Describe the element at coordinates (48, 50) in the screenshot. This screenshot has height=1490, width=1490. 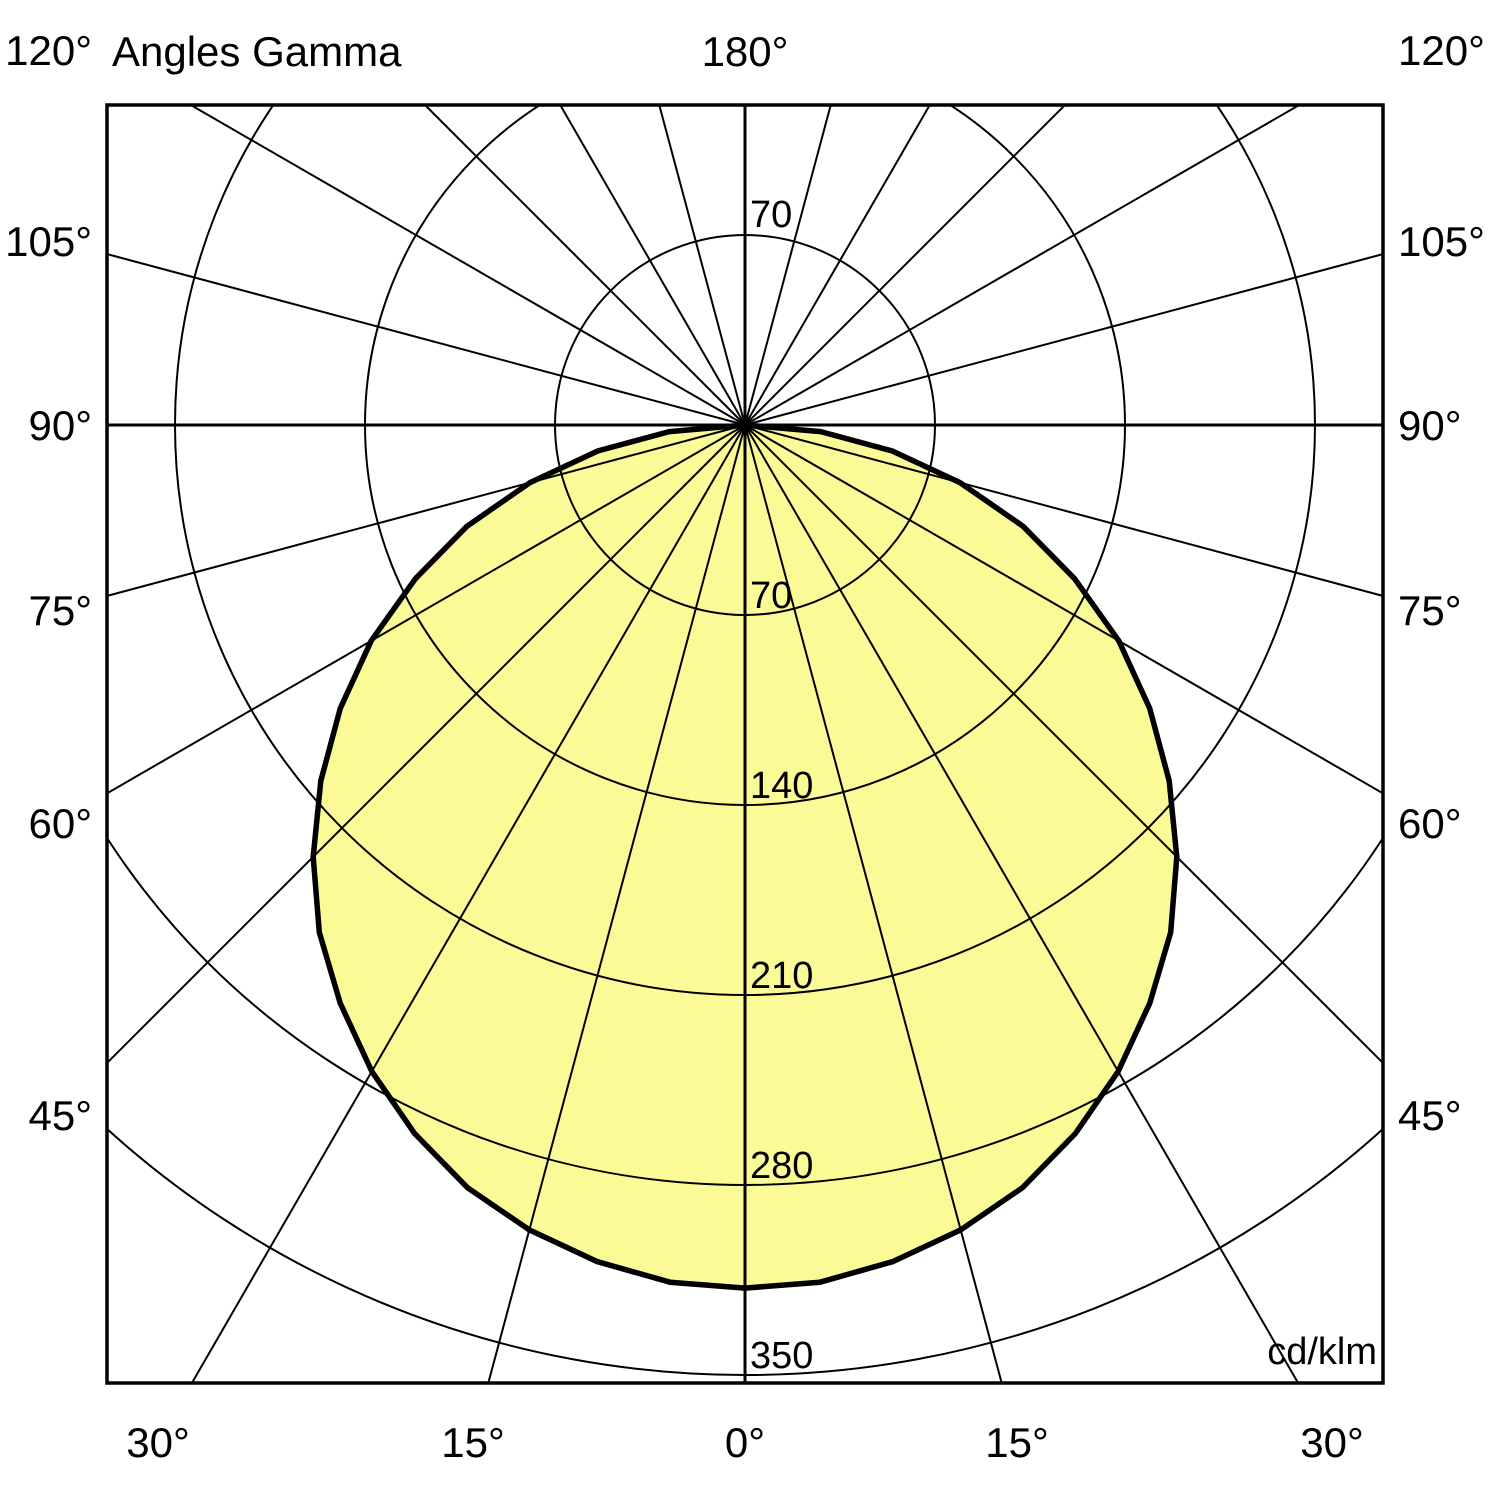
I see `gamma-label-left-120: 120°` at that location.